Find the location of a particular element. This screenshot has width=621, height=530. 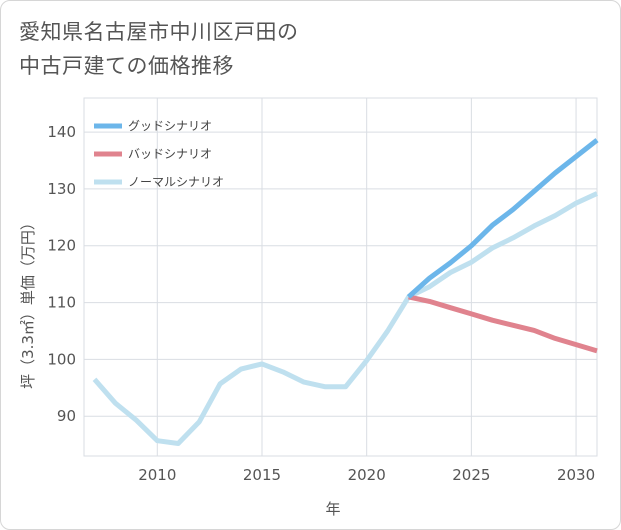

y-tick-label-110: 110 is located at coordinates (61, 303).